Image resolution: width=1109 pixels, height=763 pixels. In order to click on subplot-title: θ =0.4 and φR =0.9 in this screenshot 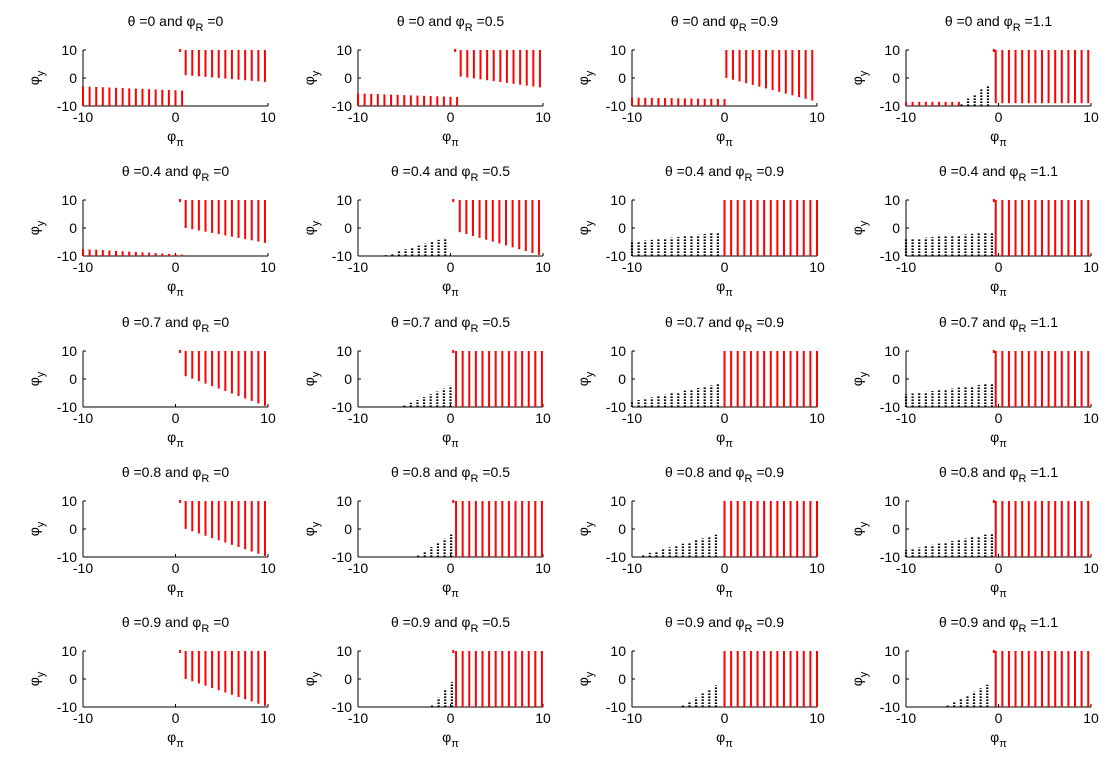, I will do `click(724, 173)`.